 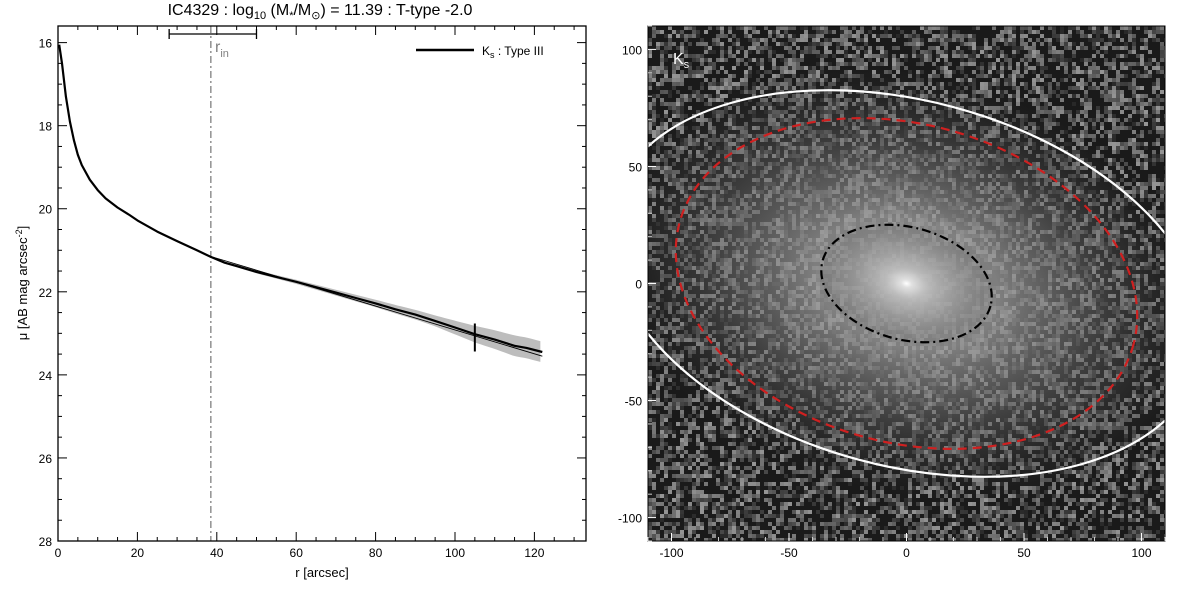 I want to click on legend-label: Ks : Type III, so click(x=513, y=52).